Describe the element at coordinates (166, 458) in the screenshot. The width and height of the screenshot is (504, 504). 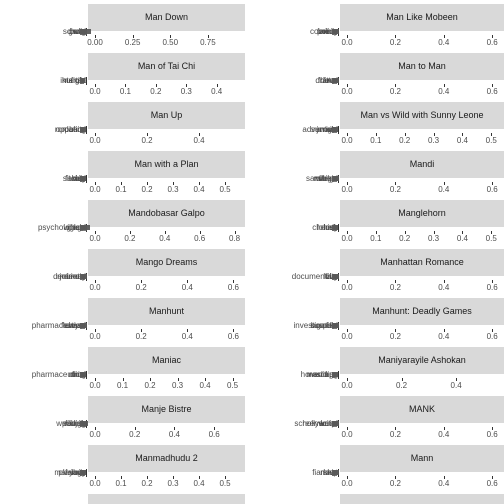
I see `facet-title: Manmadhudu 2` at that location.